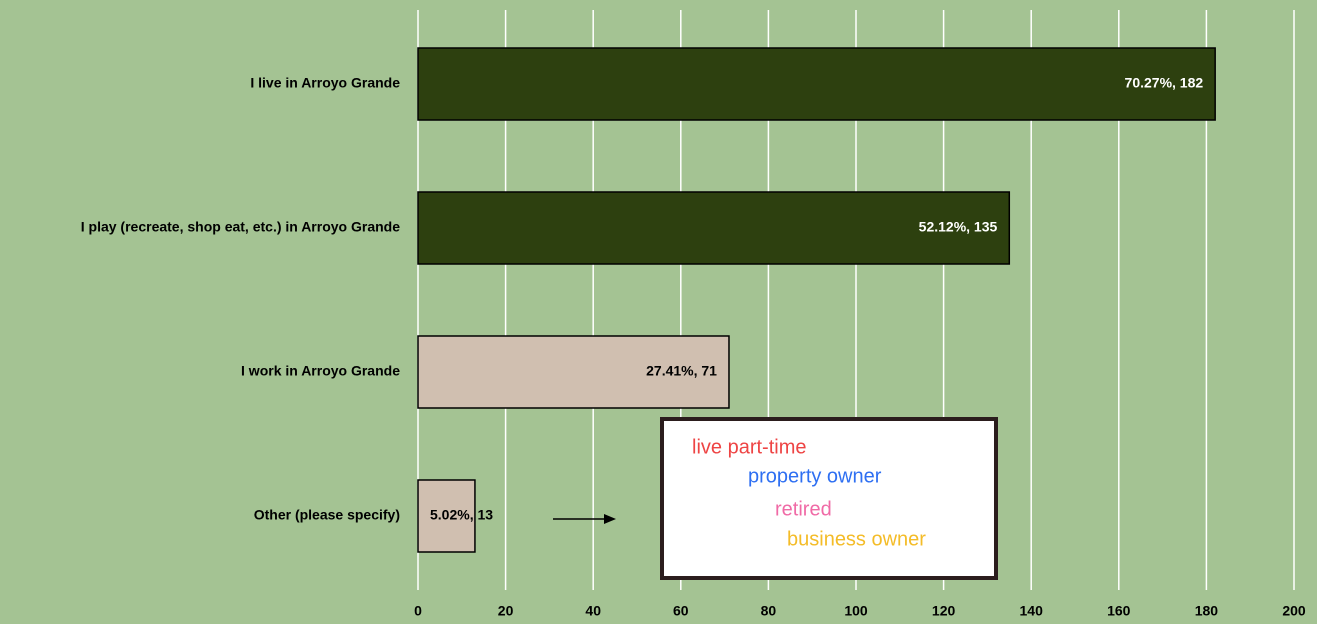  I want to click on annotation-text: live part-time, so click(749, 447).